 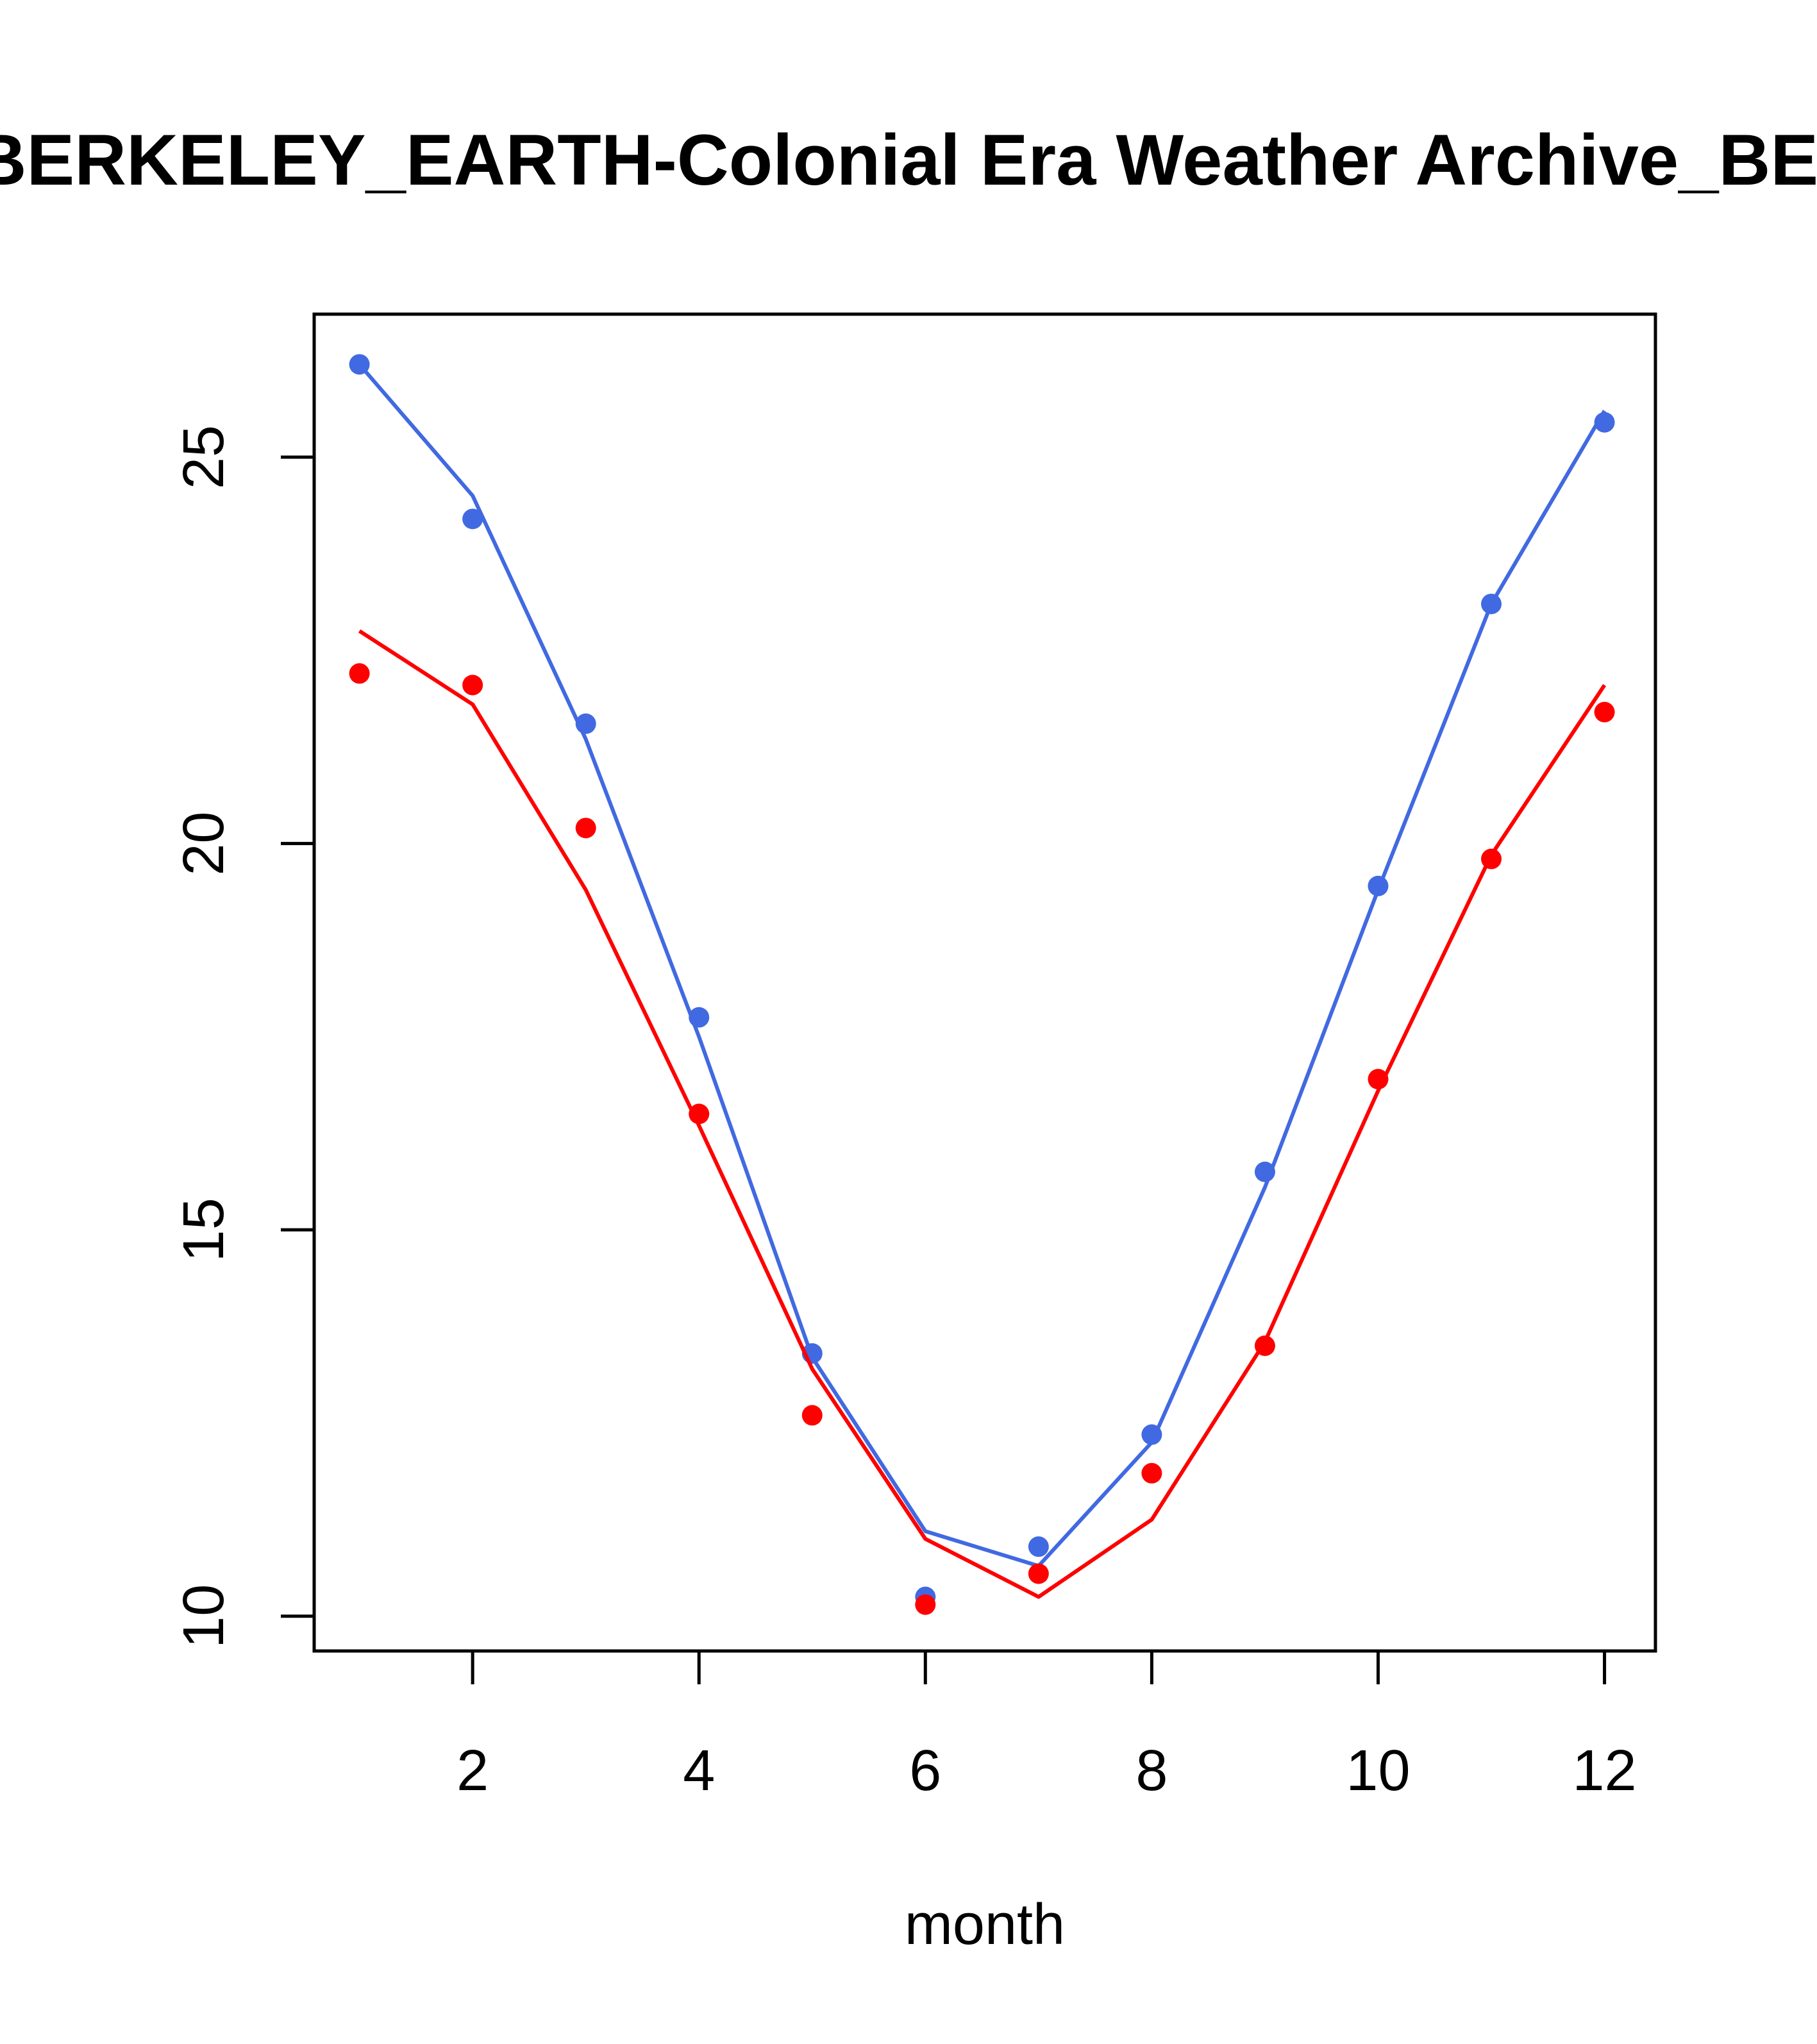 What do you see at coordinates (204, 1616) in the screenshot?
I see `y-tick-label: 10` at bounding box center [204, 1616].